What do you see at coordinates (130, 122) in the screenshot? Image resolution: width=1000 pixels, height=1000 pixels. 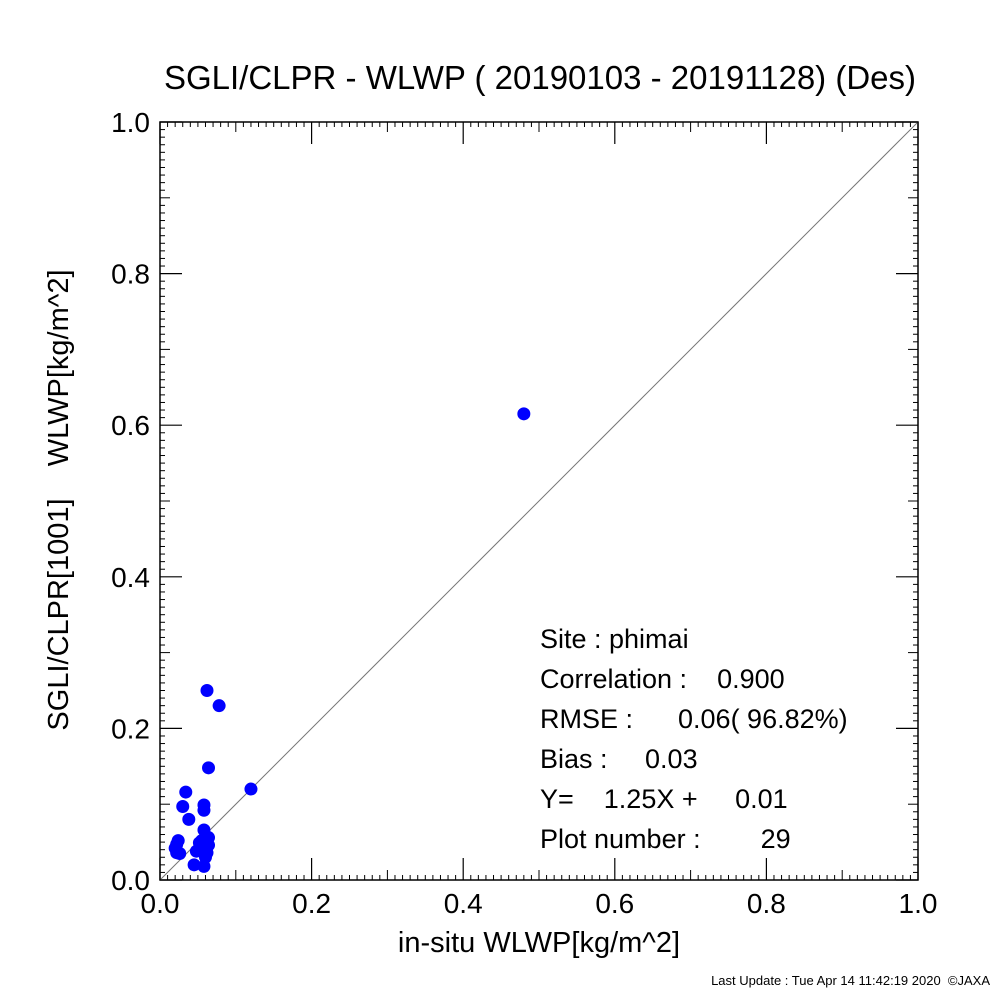 I see `y-tick-label: 1.0` at bounding box center [130, 122].